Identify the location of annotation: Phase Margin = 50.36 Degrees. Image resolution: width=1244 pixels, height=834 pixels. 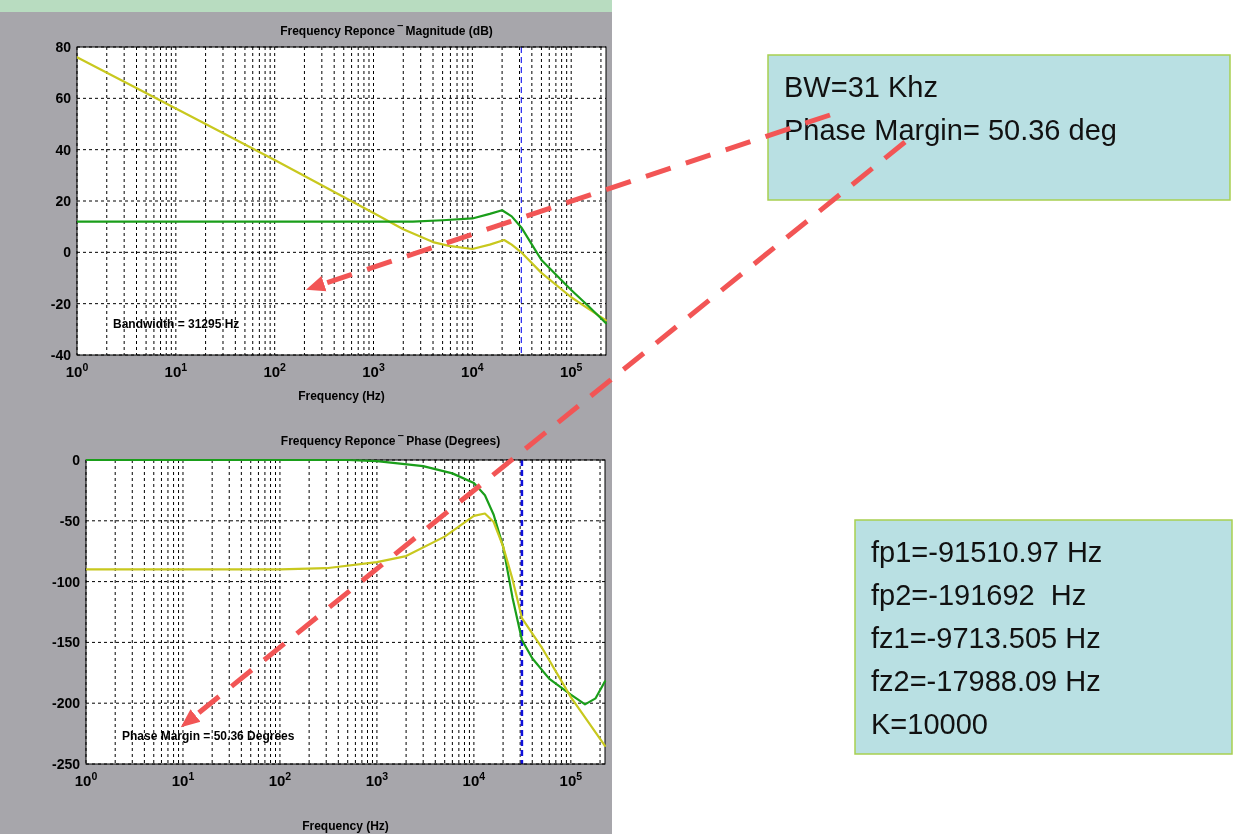
(208, 736).